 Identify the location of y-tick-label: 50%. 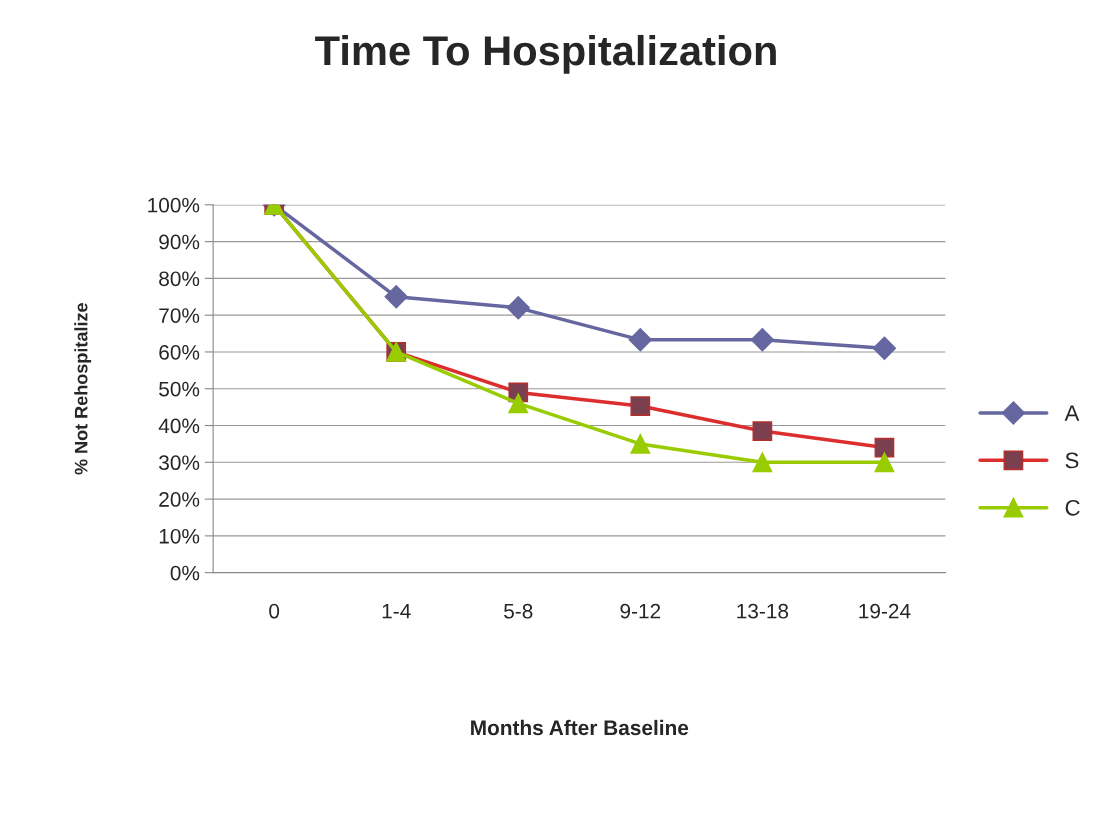
(179, 389).